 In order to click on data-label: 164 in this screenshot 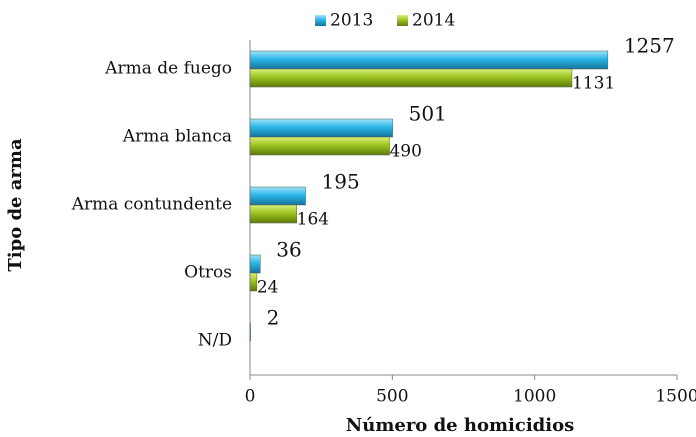, I will do `click(313, 220)`.